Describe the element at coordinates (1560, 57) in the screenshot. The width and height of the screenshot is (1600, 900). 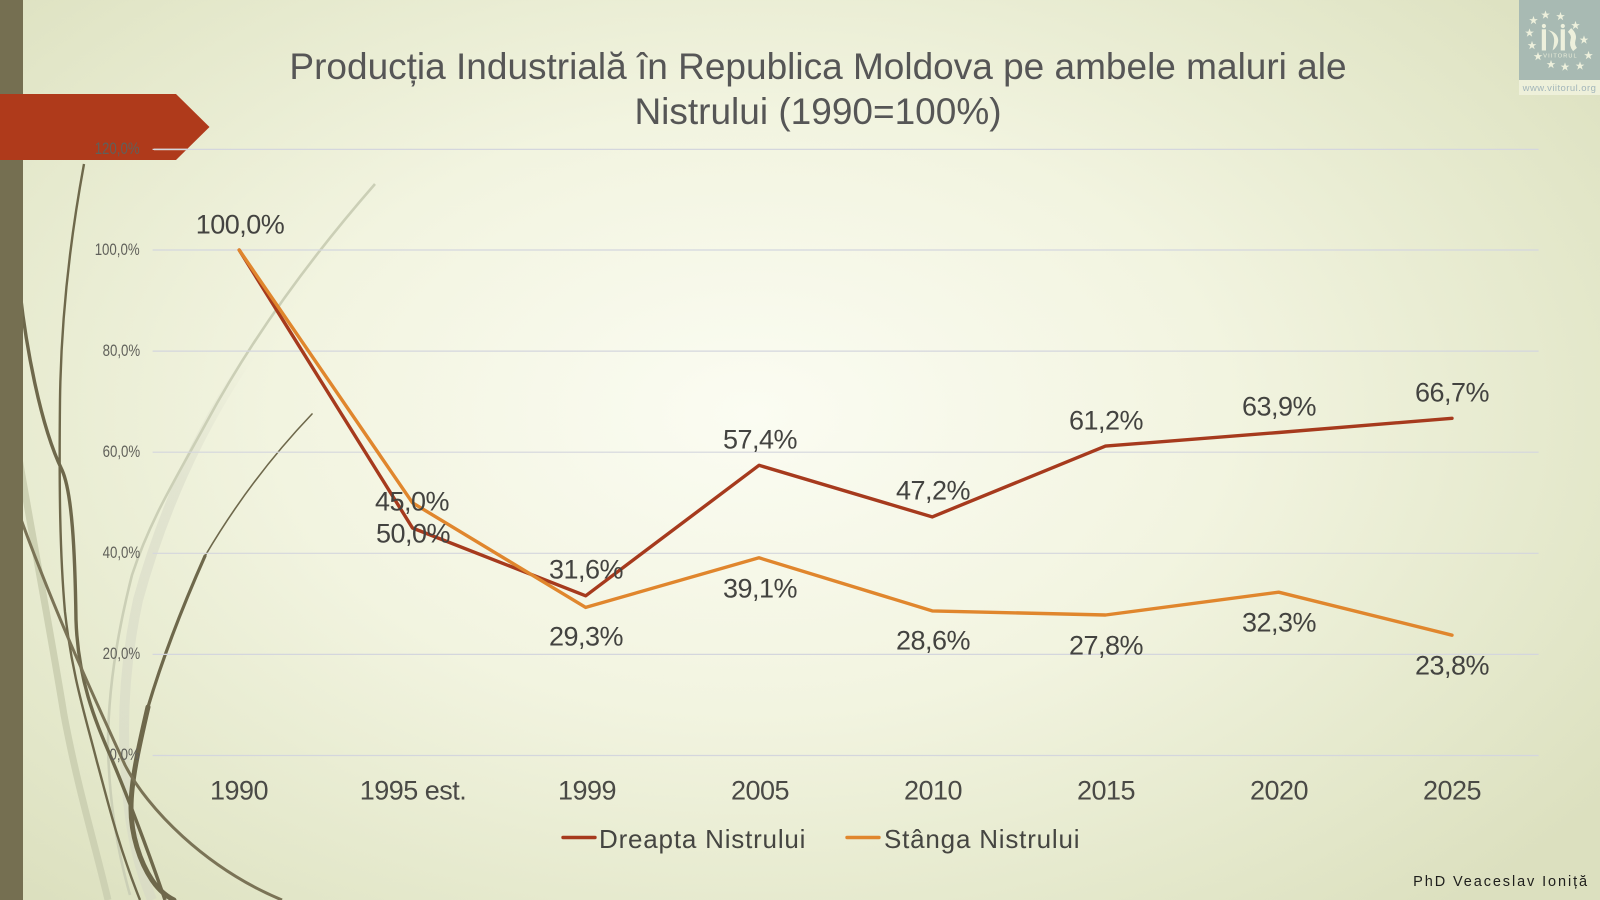
I see `svg-text: VIITORUL` at that location.